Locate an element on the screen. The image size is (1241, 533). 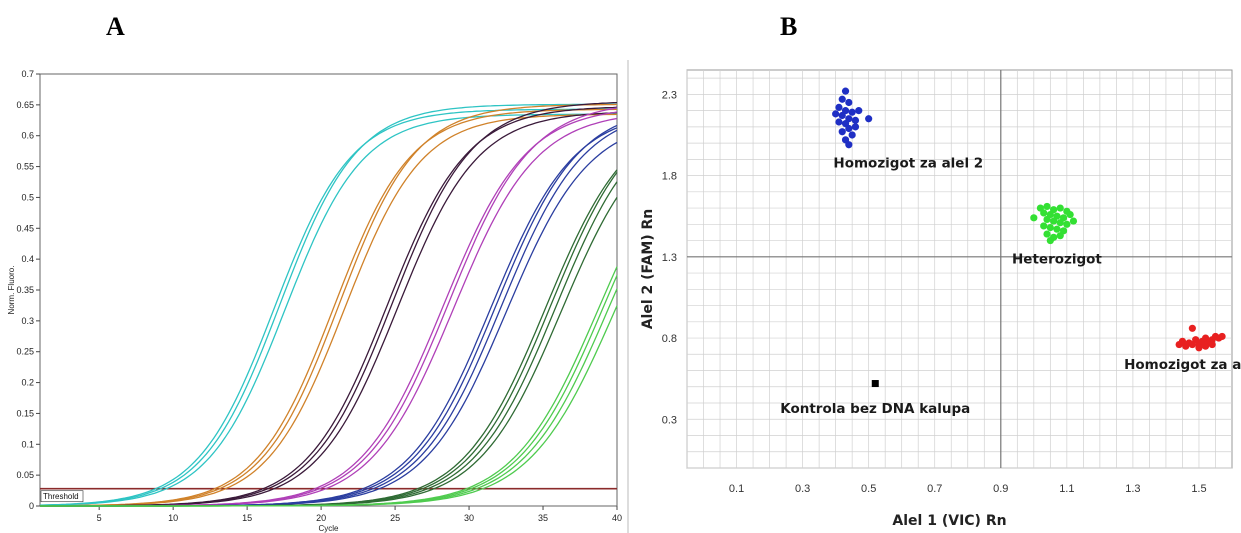
panel-label-a: A is located at coordinates (115, 26).